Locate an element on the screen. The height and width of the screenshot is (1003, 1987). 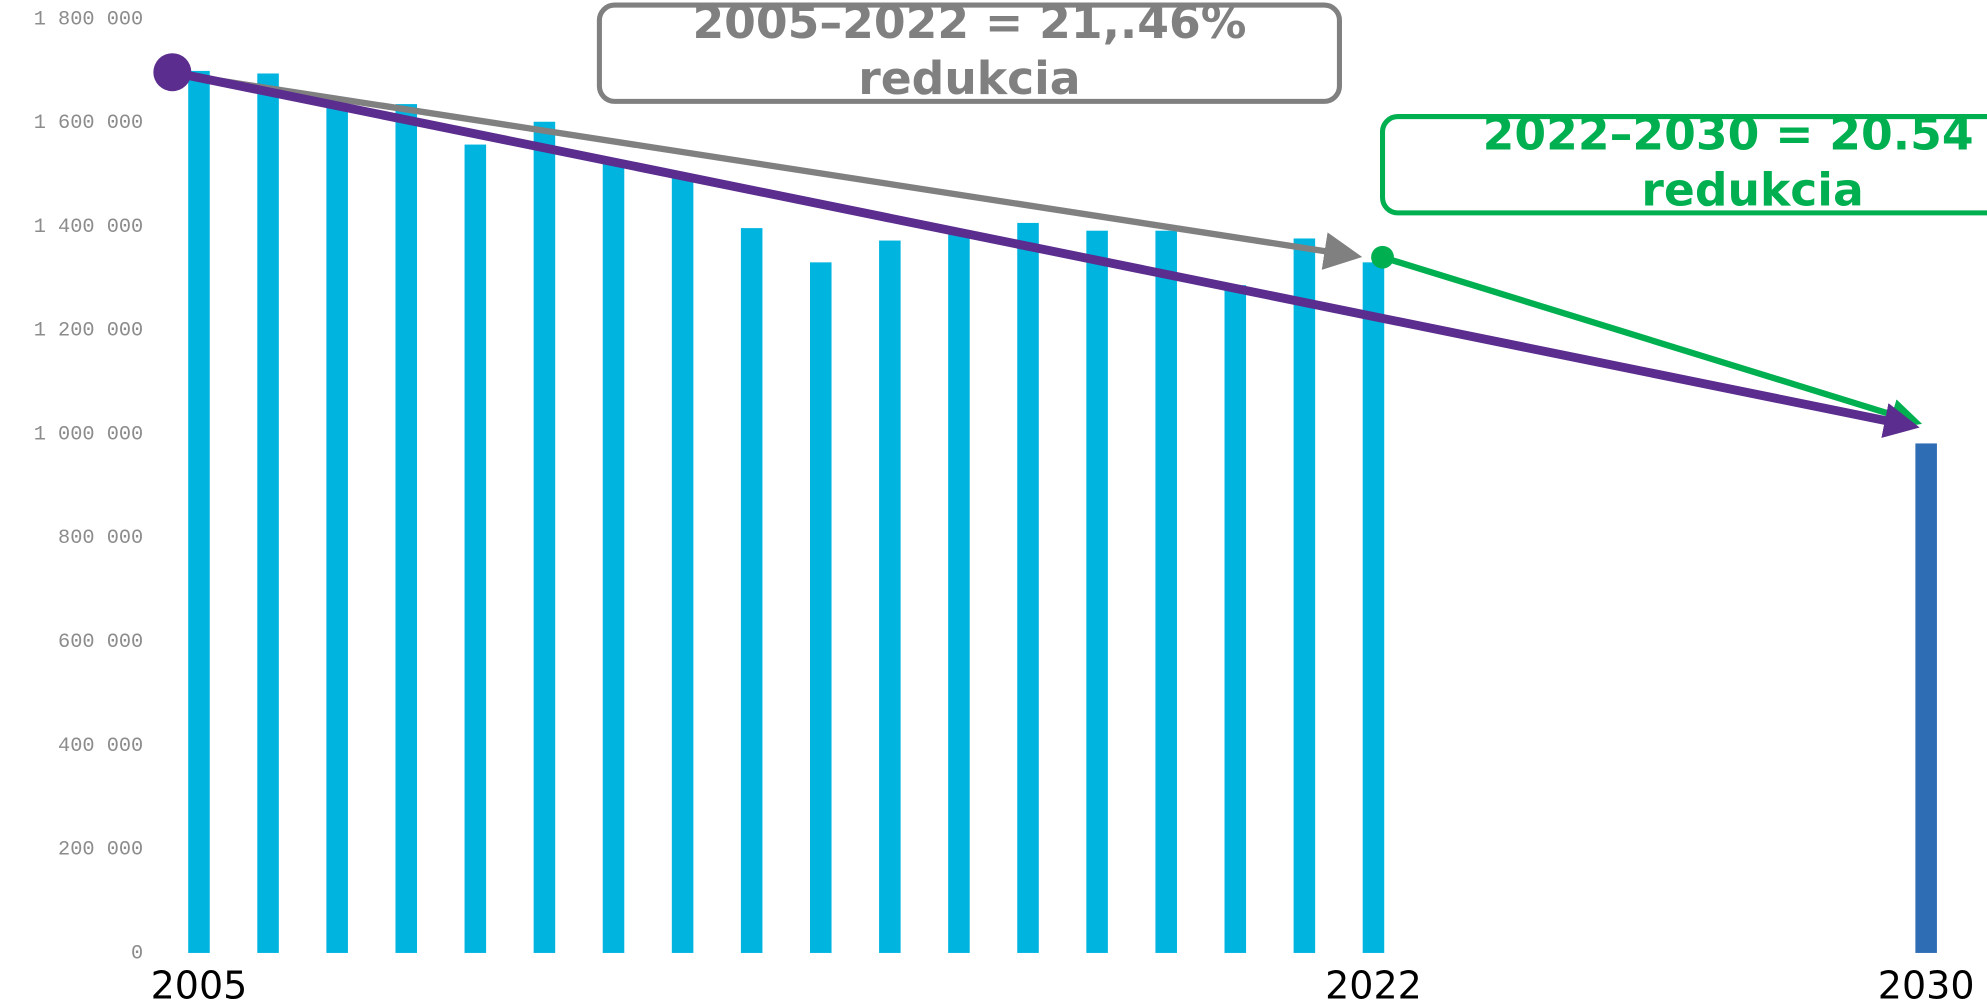
annotation-text: 2022–2030 = 20.54 is located at coordinates (1728, 134).